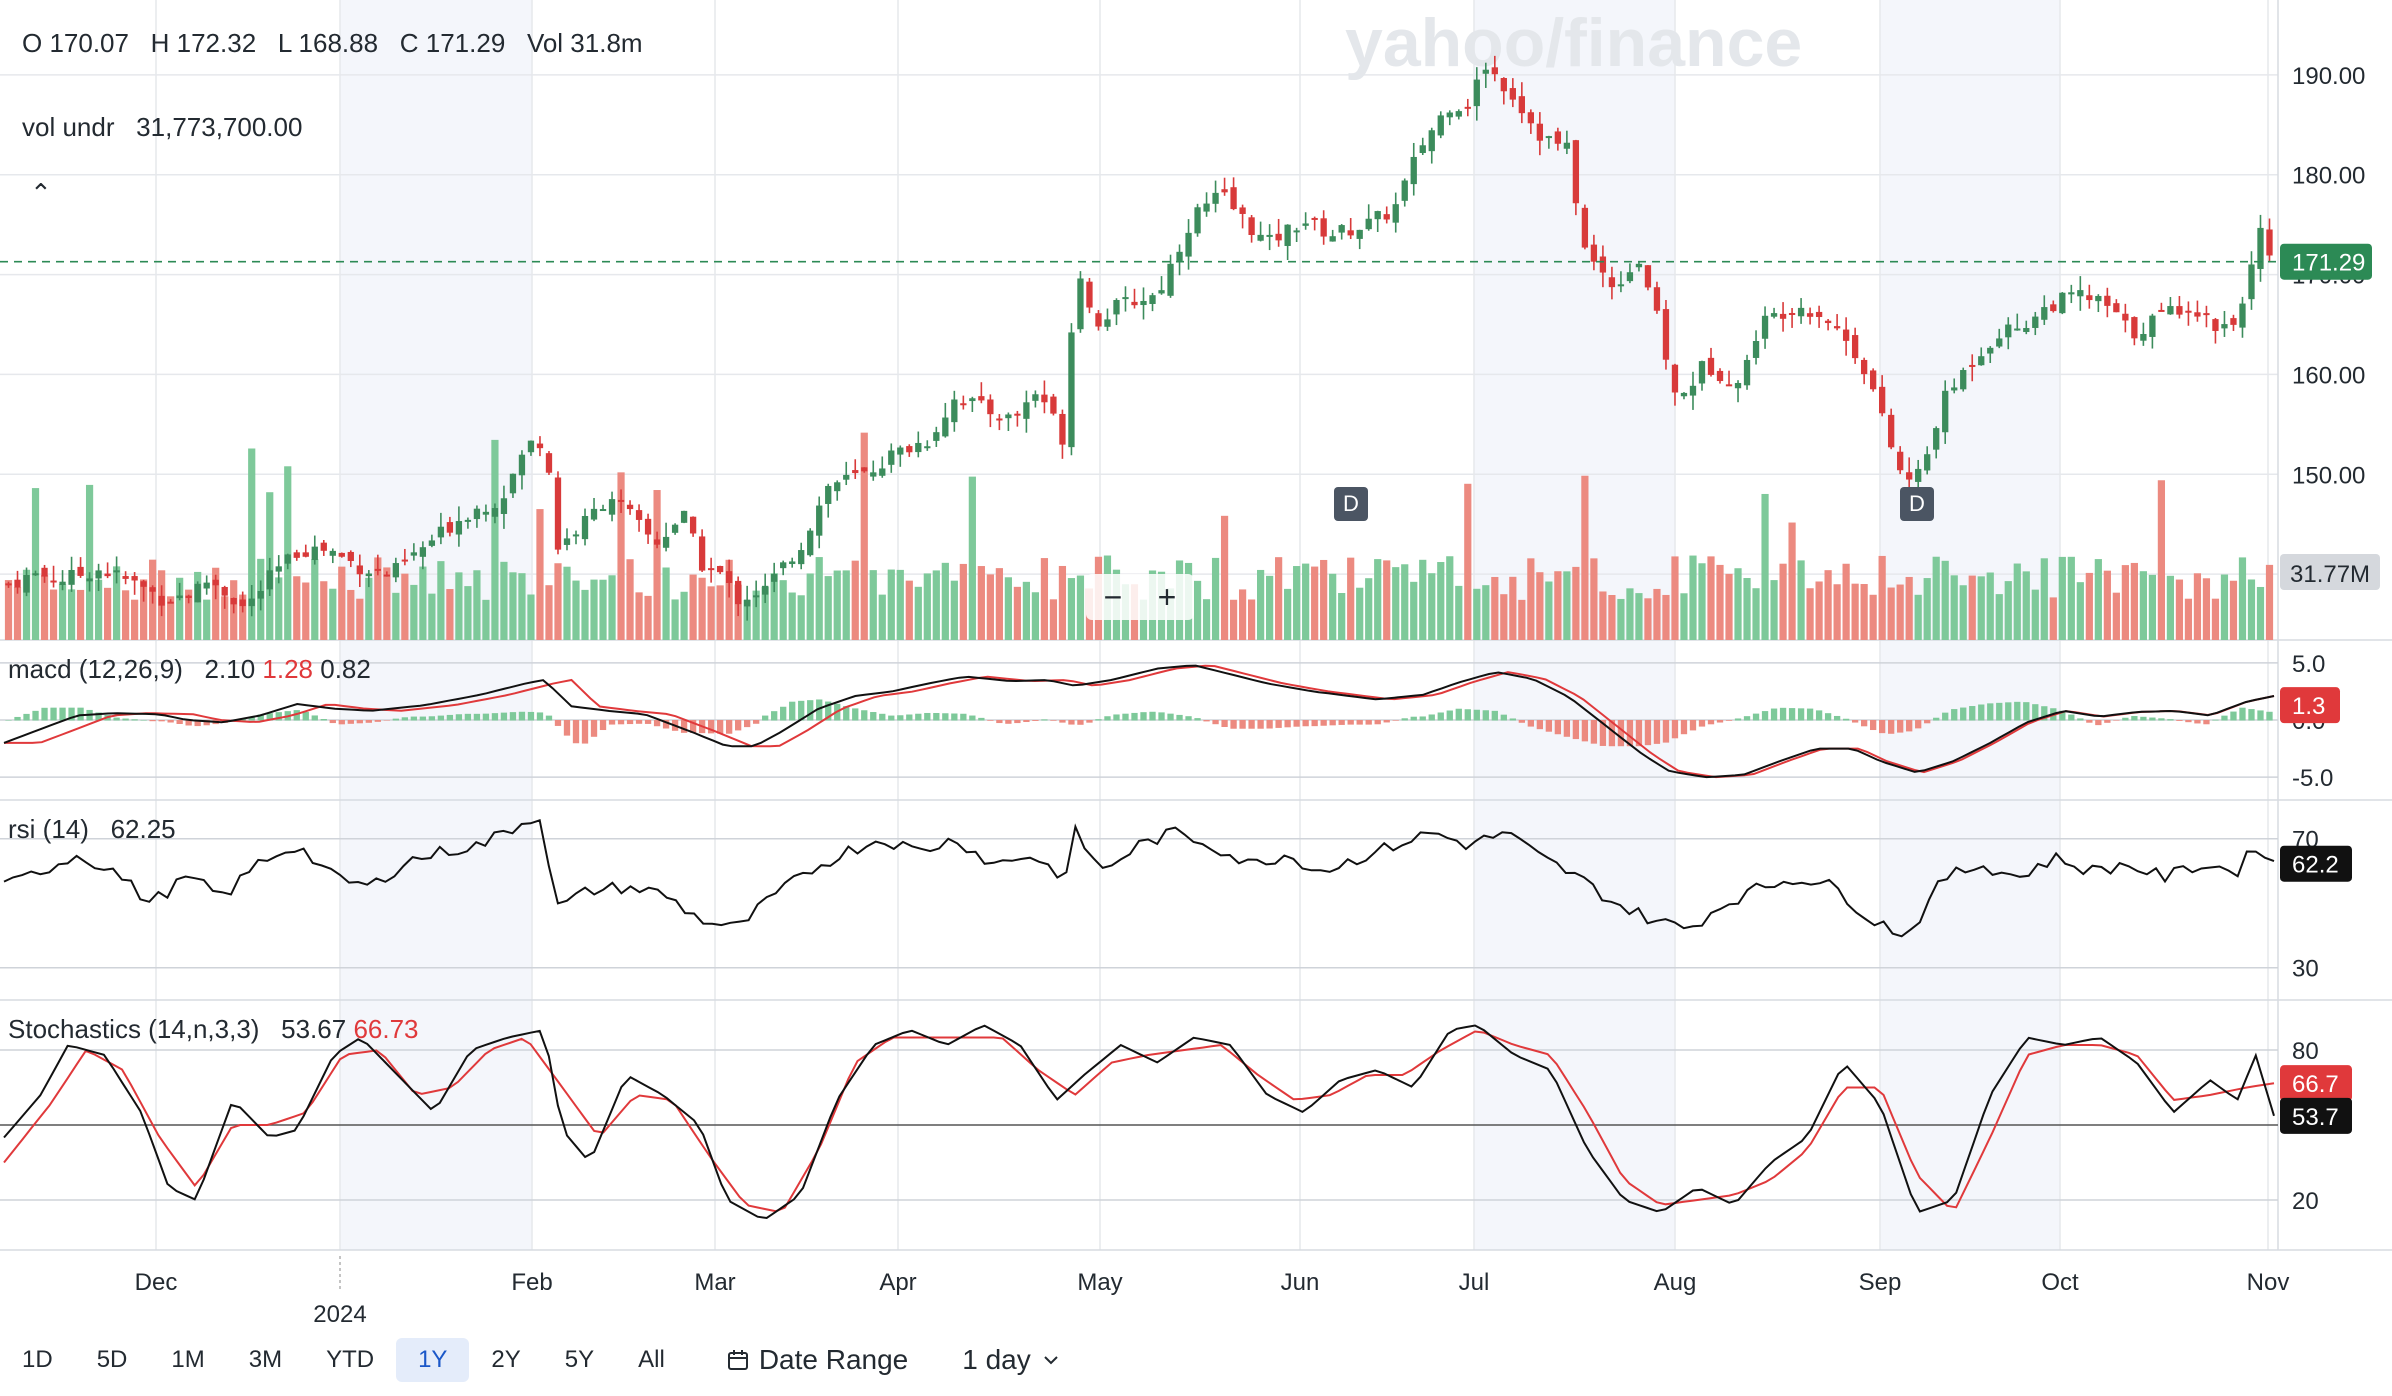 The image size is (2392, 1396). What do you see at coordinates (265, 1359) in the screenshot?
I see `range-3m-button: 3M` at bounding box center [265, 1359].